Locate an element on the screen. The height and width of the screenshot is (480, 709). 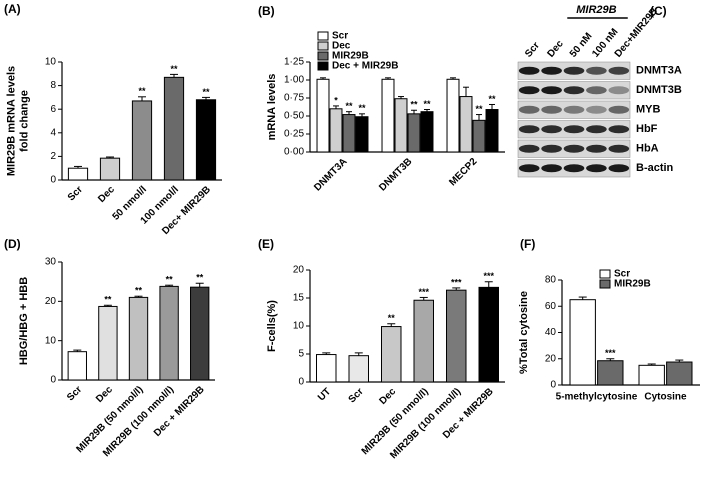
panel-label: (D) is located at coordinates (12, 244).